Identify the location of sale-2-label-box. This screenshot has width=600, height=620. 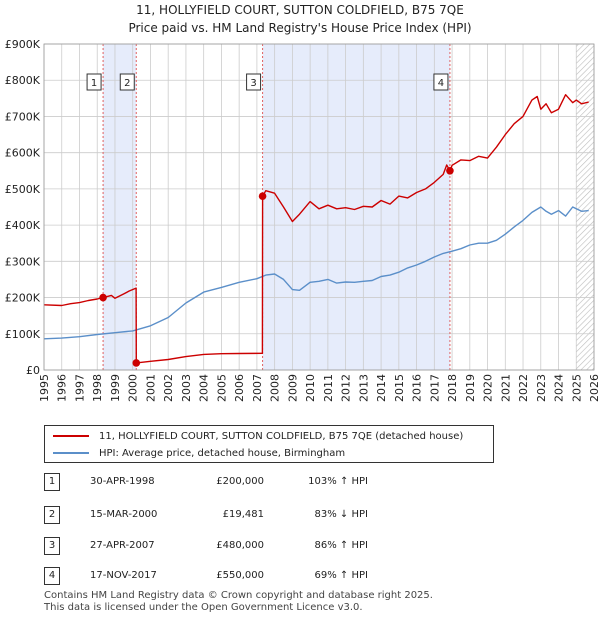
(127, 82).